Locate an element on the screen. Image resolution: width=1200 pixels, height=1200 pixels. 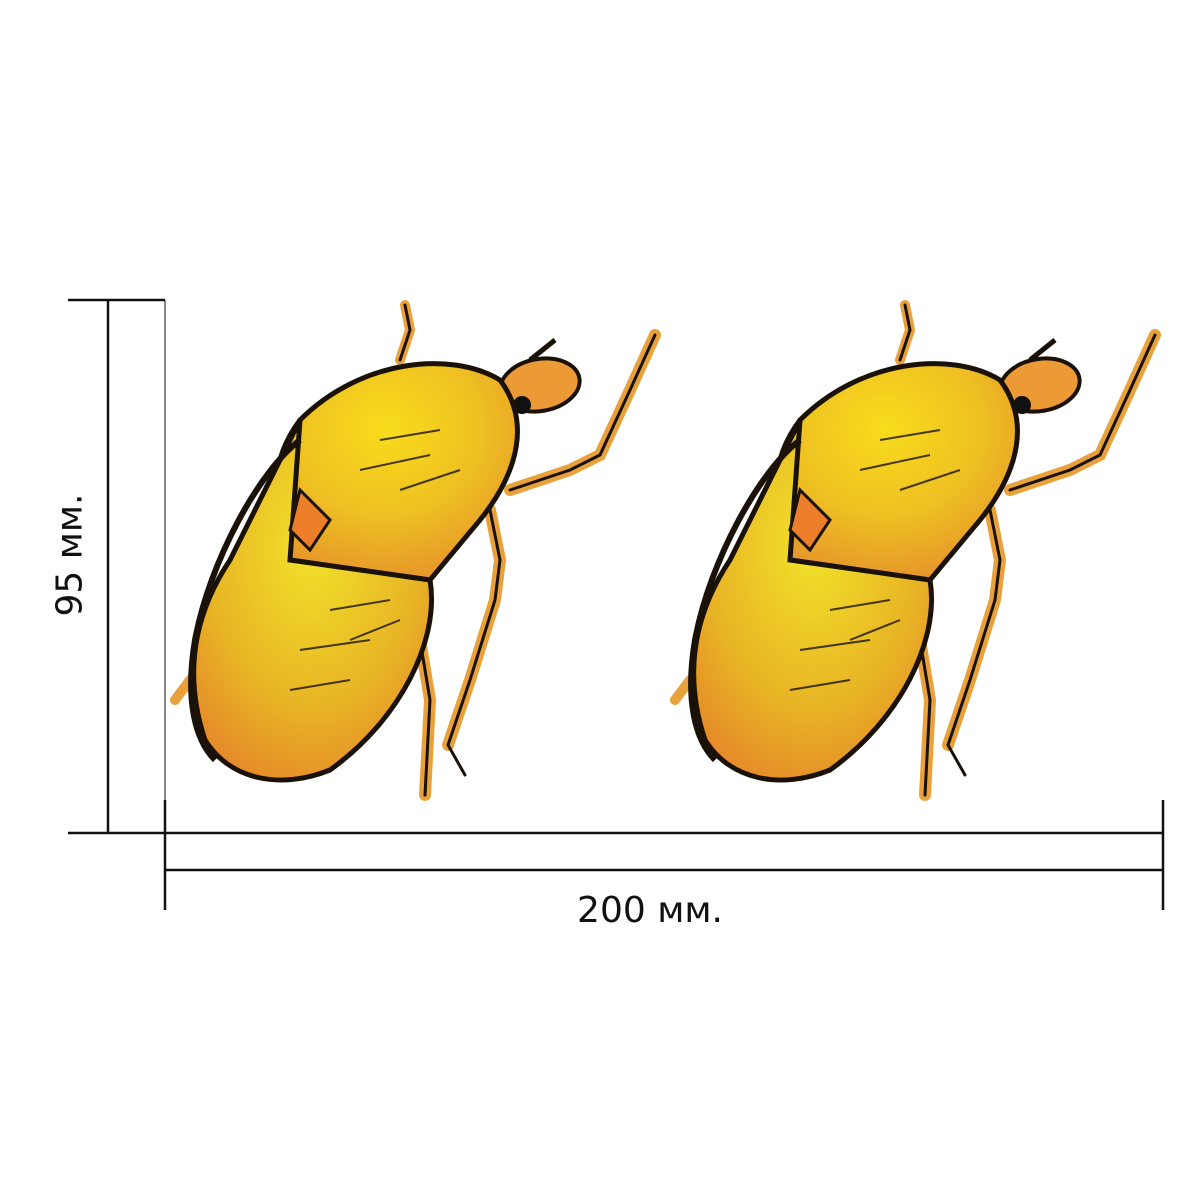
height-dimension-line is located at coordinates (117, 566).